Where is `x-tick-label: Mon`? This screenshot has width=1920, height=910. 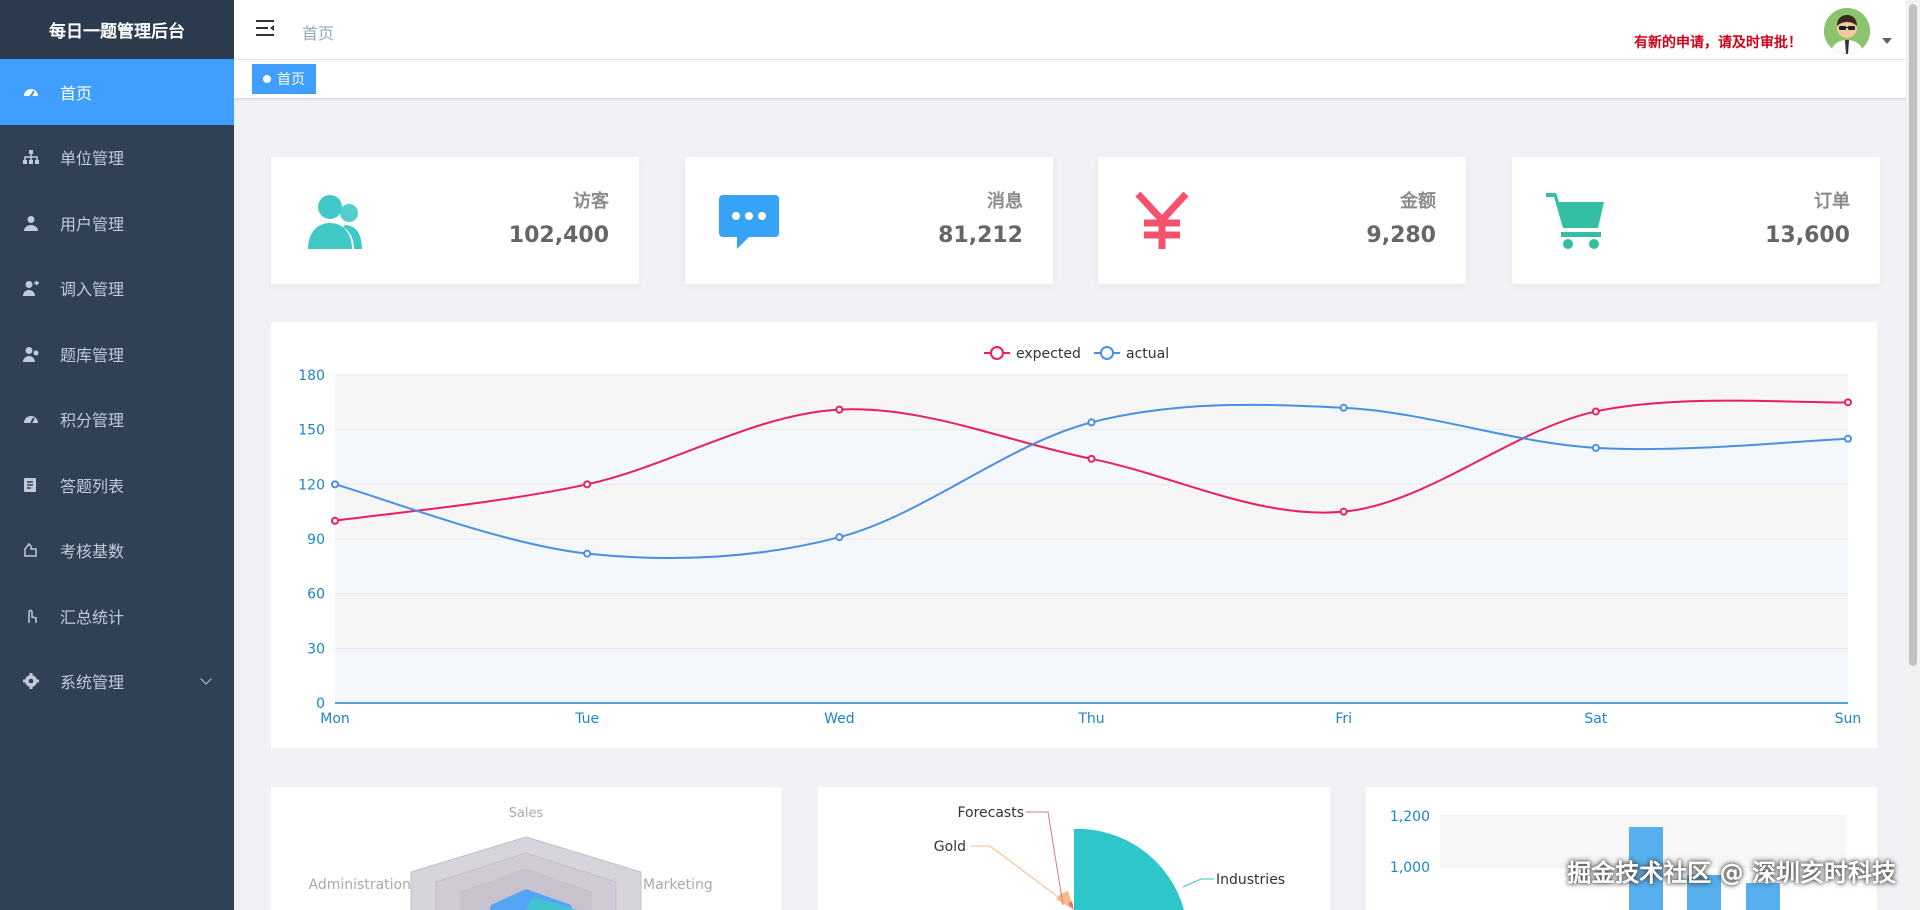
x-tick-label: Mon is located at coordinates (335, 719).